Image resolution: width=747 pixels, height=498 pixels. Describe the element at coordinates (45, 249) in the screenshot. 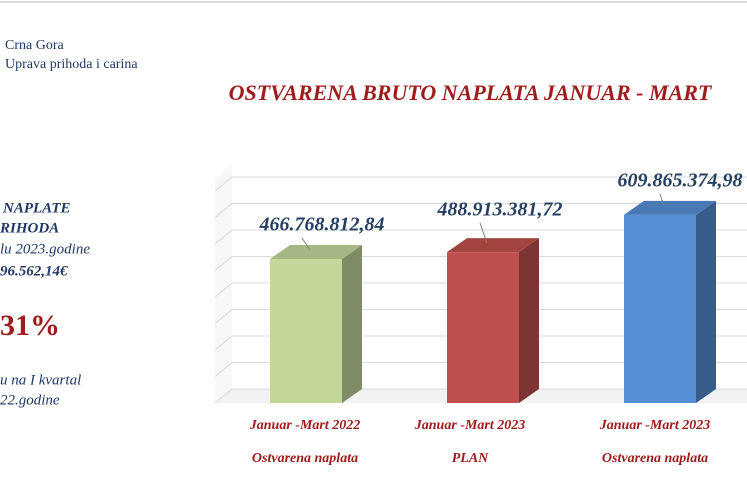

I see `sidebar-text: lu 2023.godine` at that location.